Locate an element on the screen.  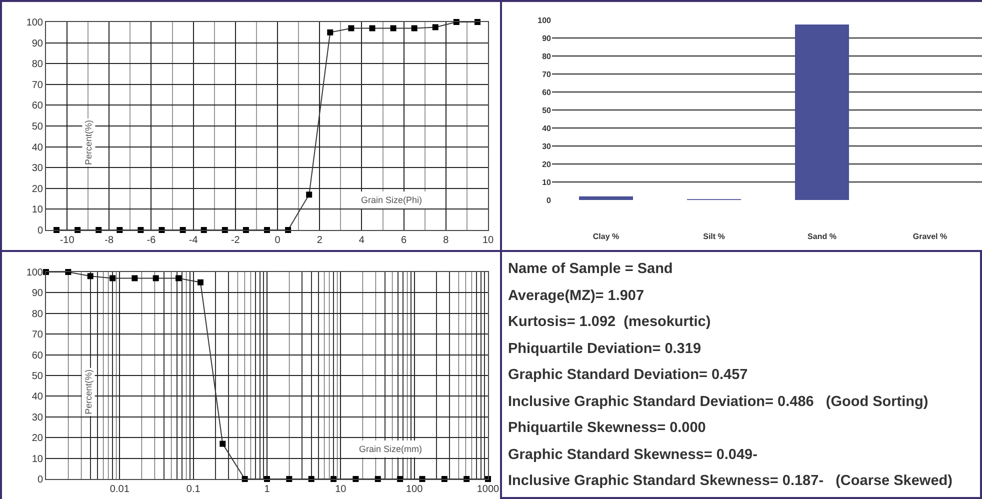
text: Graphic Standard Skewness= 0.049- is located at coordinates (633, 455).